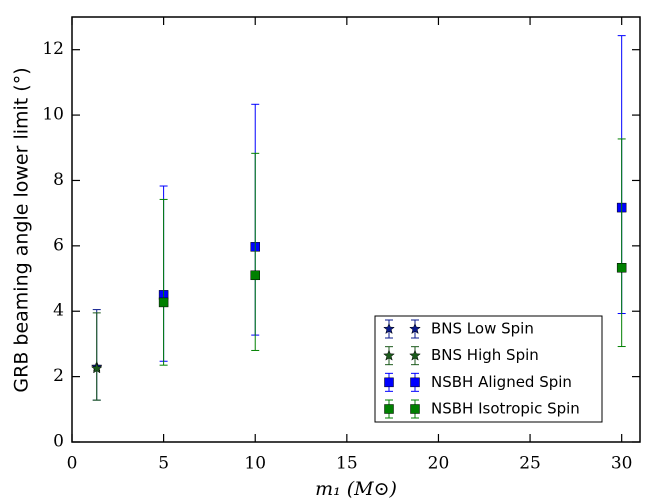  What do you see at coordinates (58, 245) in the screenshot?
I see `y-tick-label: 6` at bounding box center [58, 245].